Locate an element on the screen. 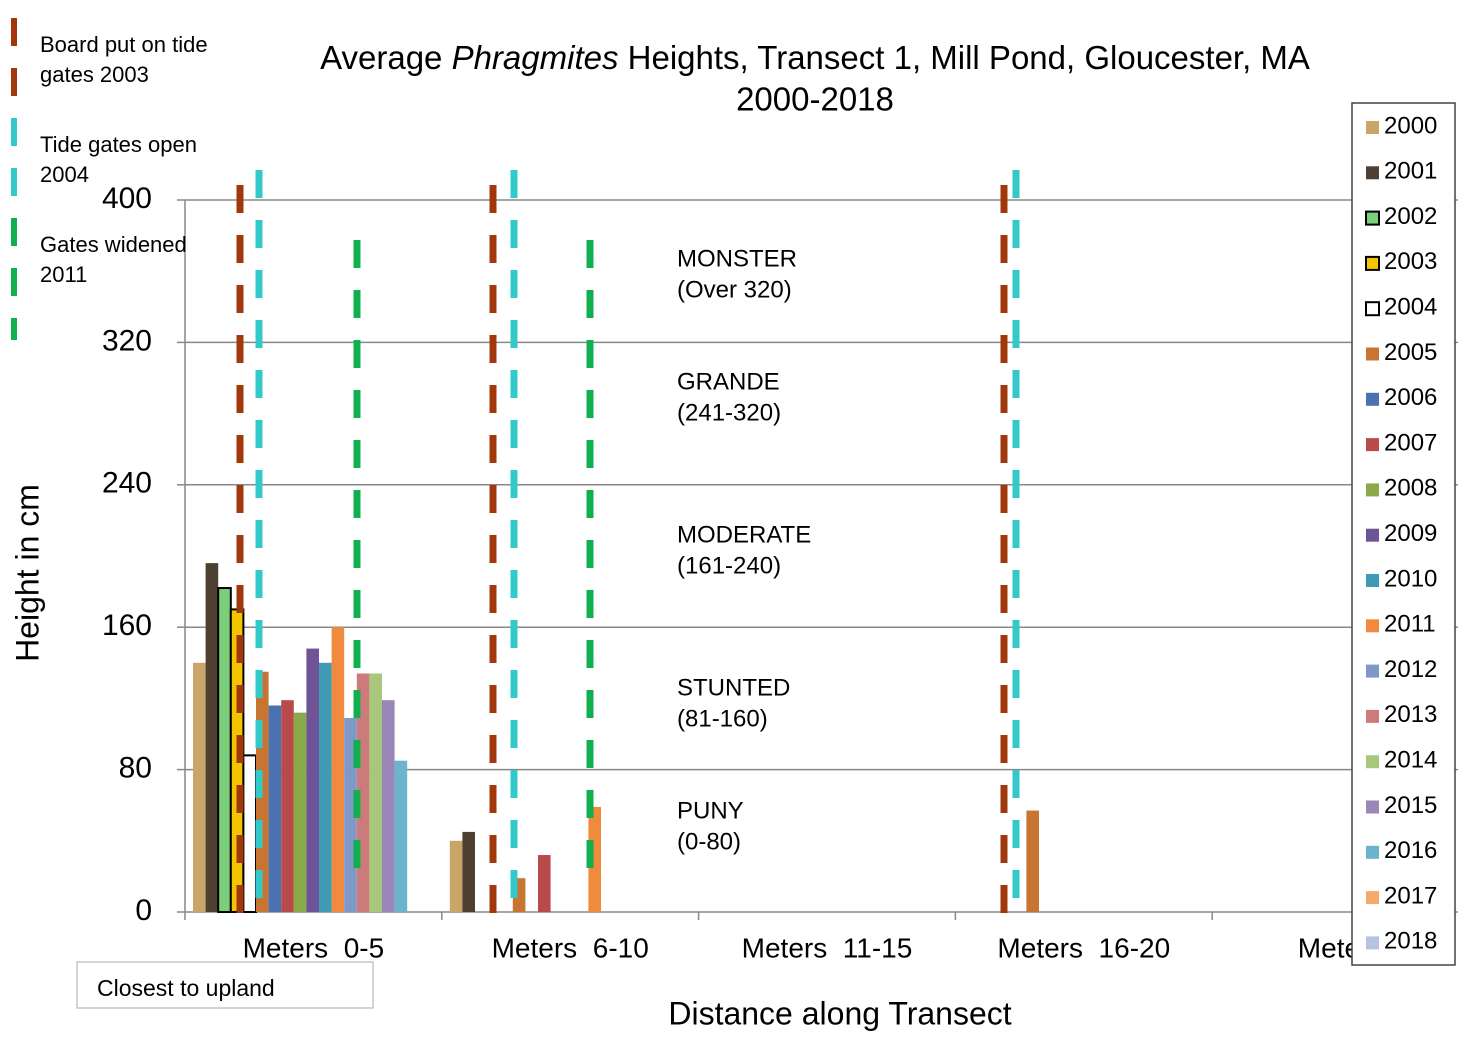 This screenshot has width=1458, height=1037. legend-label: 2002 is located at coordinates (1410, 216).